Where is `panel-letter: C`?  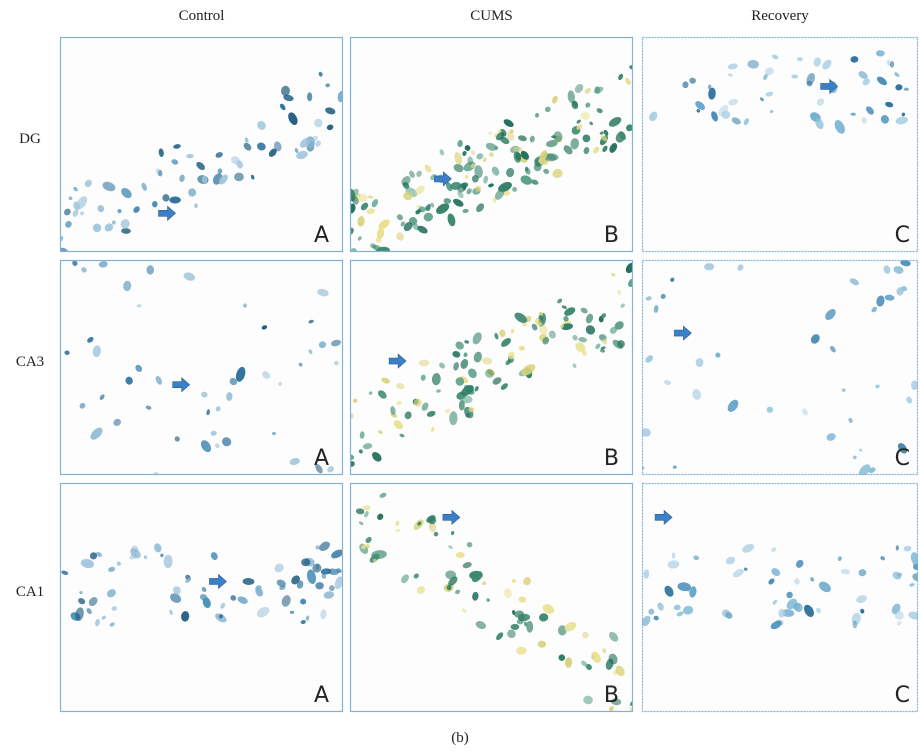
panel-letter: C is located at coordinates (902, 235).